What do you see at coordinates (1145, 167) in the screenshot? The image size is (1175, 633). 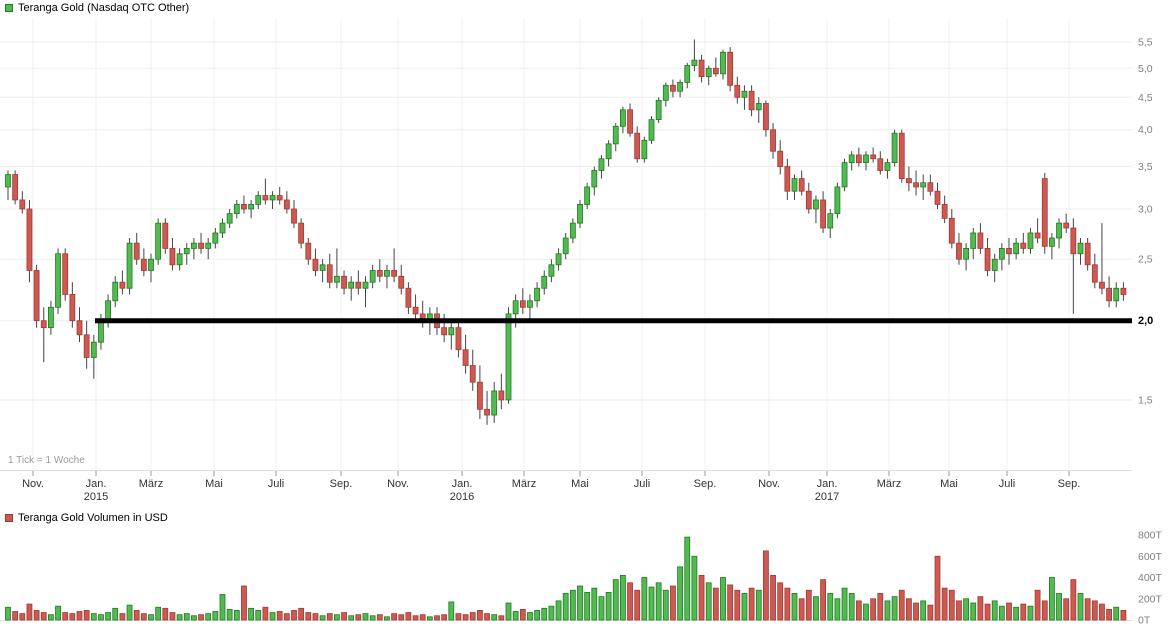 I see `svg-text: 3,5` at bounding box center [1145, 167].